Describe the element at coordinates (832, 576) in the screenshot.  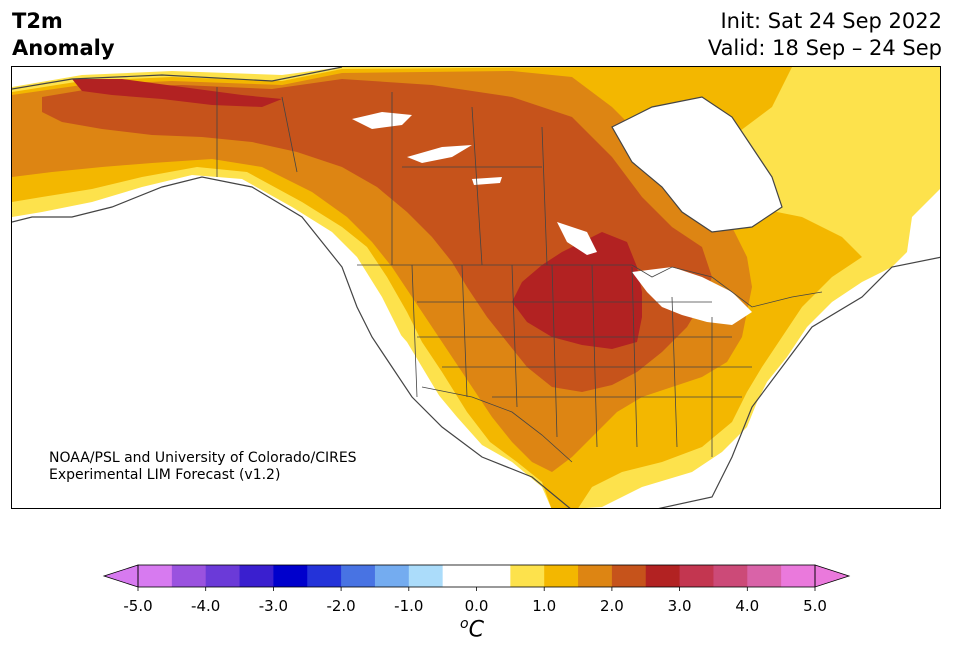
I see `colorbar-high-extend` at that location.